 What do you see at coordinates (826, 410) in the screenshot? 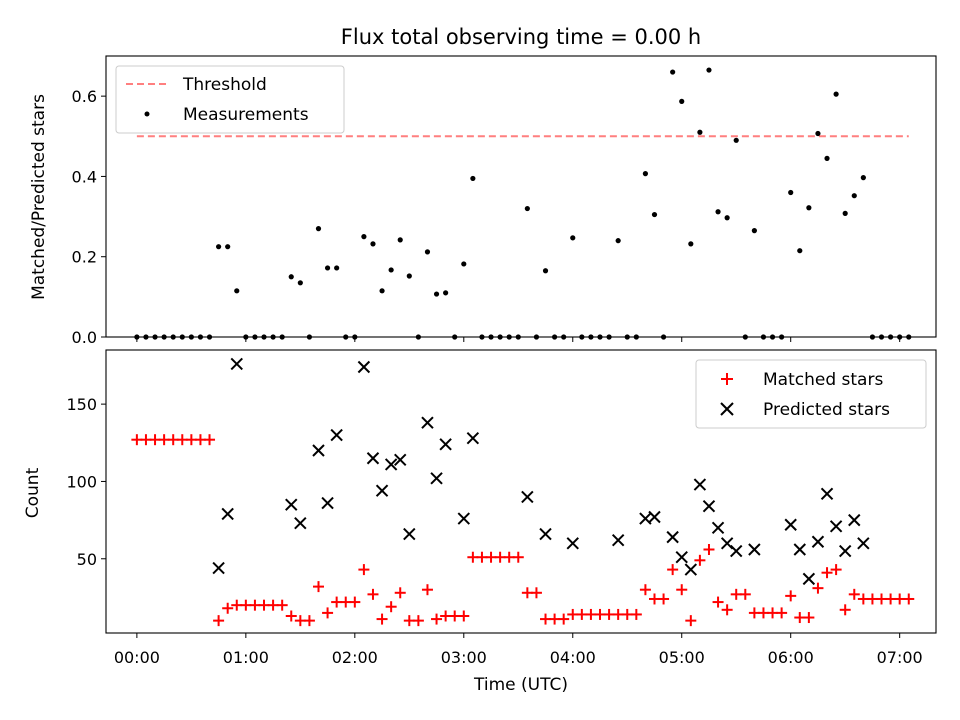
I see `predicted-legend-label: Predicted stars` at bounding box center [826, 410].